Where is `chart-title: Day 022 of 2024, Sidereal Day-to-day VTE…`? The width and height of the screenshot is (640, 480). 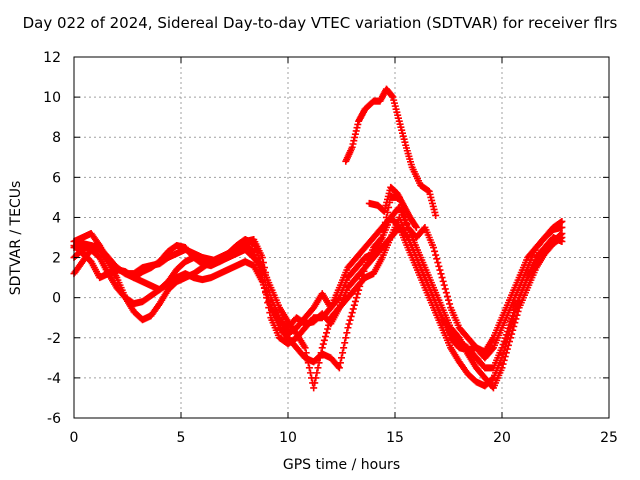
chart-title: Day 022 of 2024, Sidereal Day-to-day VTE… is located at coordinates (320, 23).